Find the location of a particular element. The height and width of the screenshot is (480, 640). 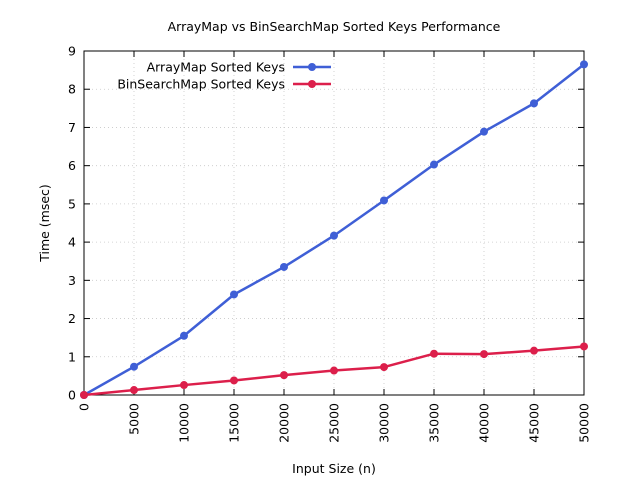

x-axis-label: Input Size (n) is located at coordinates (334, 468).